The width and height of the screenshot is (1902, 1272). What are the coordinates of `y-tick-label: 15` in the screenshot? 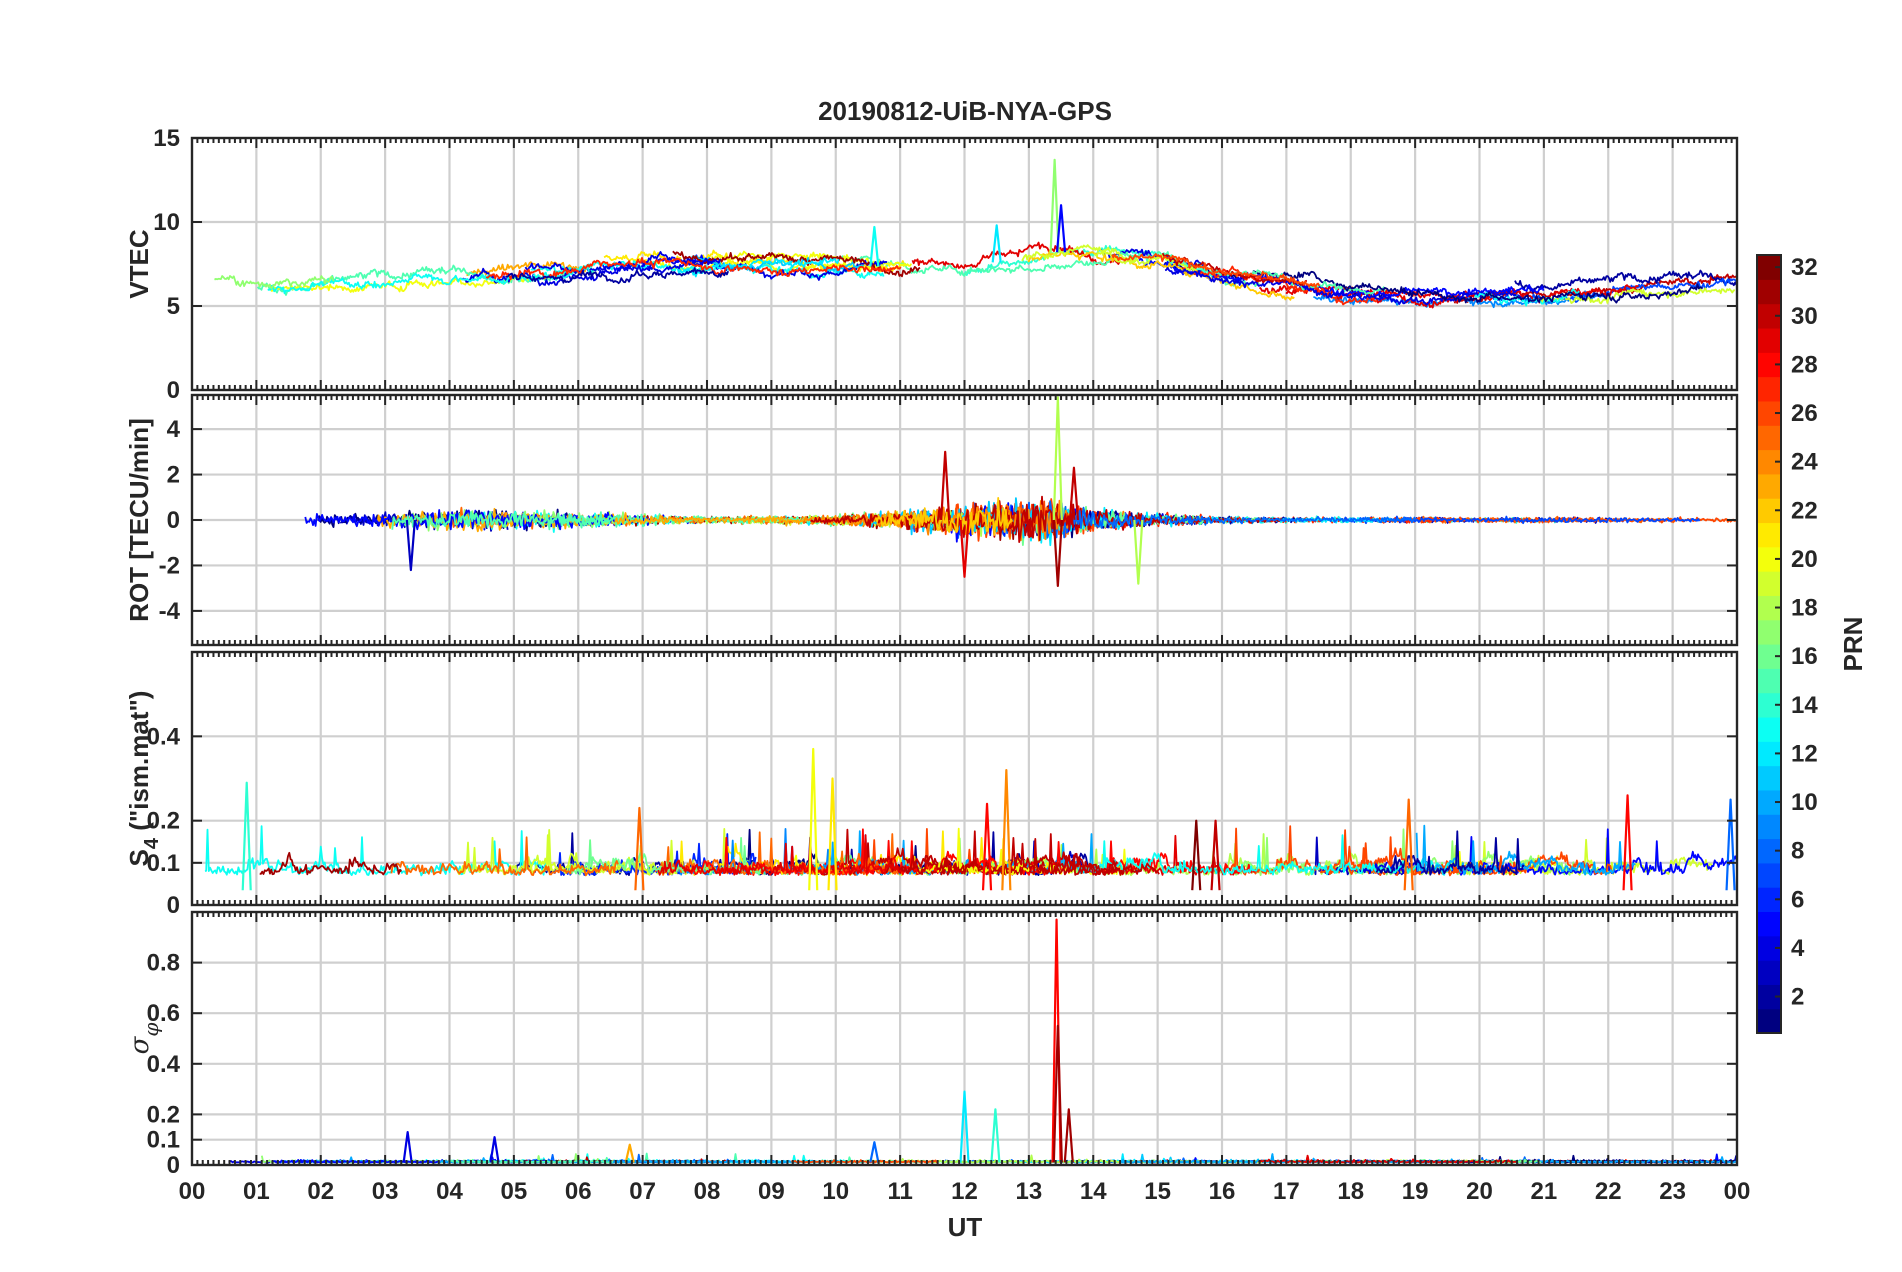 It's located at (166, 138).